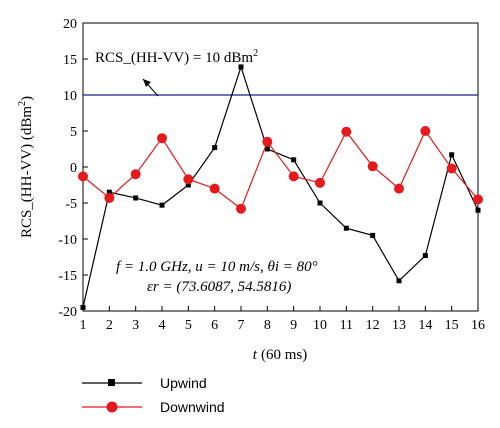 This screenshot has width=500, height=428. What do you see at coordinates (83, 325) in the screenshot?
I see `x-tick-label: 1` at bounding box center [83, 325].